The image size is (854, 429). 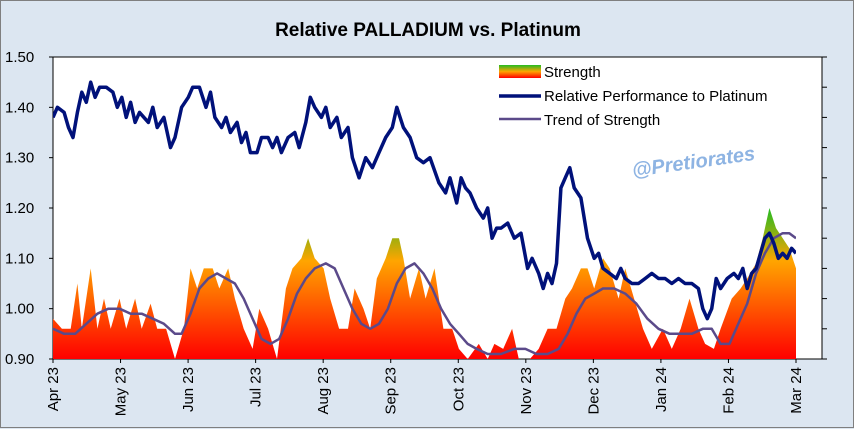 I want to click on x-tick-label: Jun 23, so click(x=188, y=389).